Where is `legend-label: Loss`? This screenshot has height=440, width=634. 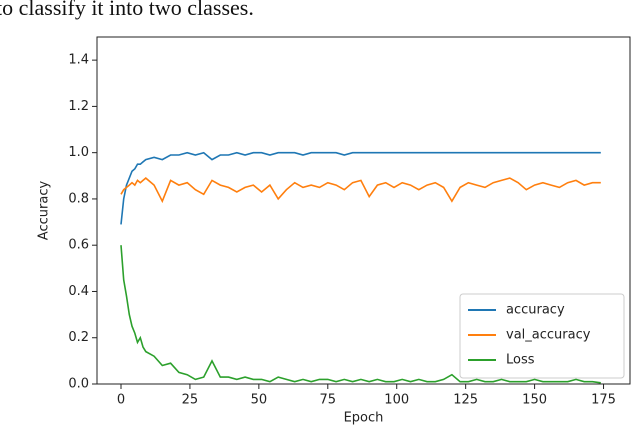
legend-label: Loss is located at coordinates (520, 360).